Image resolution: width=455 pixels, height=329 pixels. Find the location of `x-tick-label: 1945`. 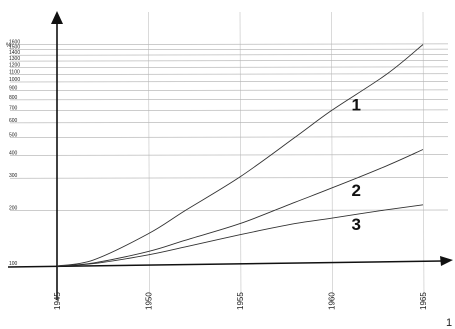

x-tick-label: 1945 is located at coordinates (57, 301).